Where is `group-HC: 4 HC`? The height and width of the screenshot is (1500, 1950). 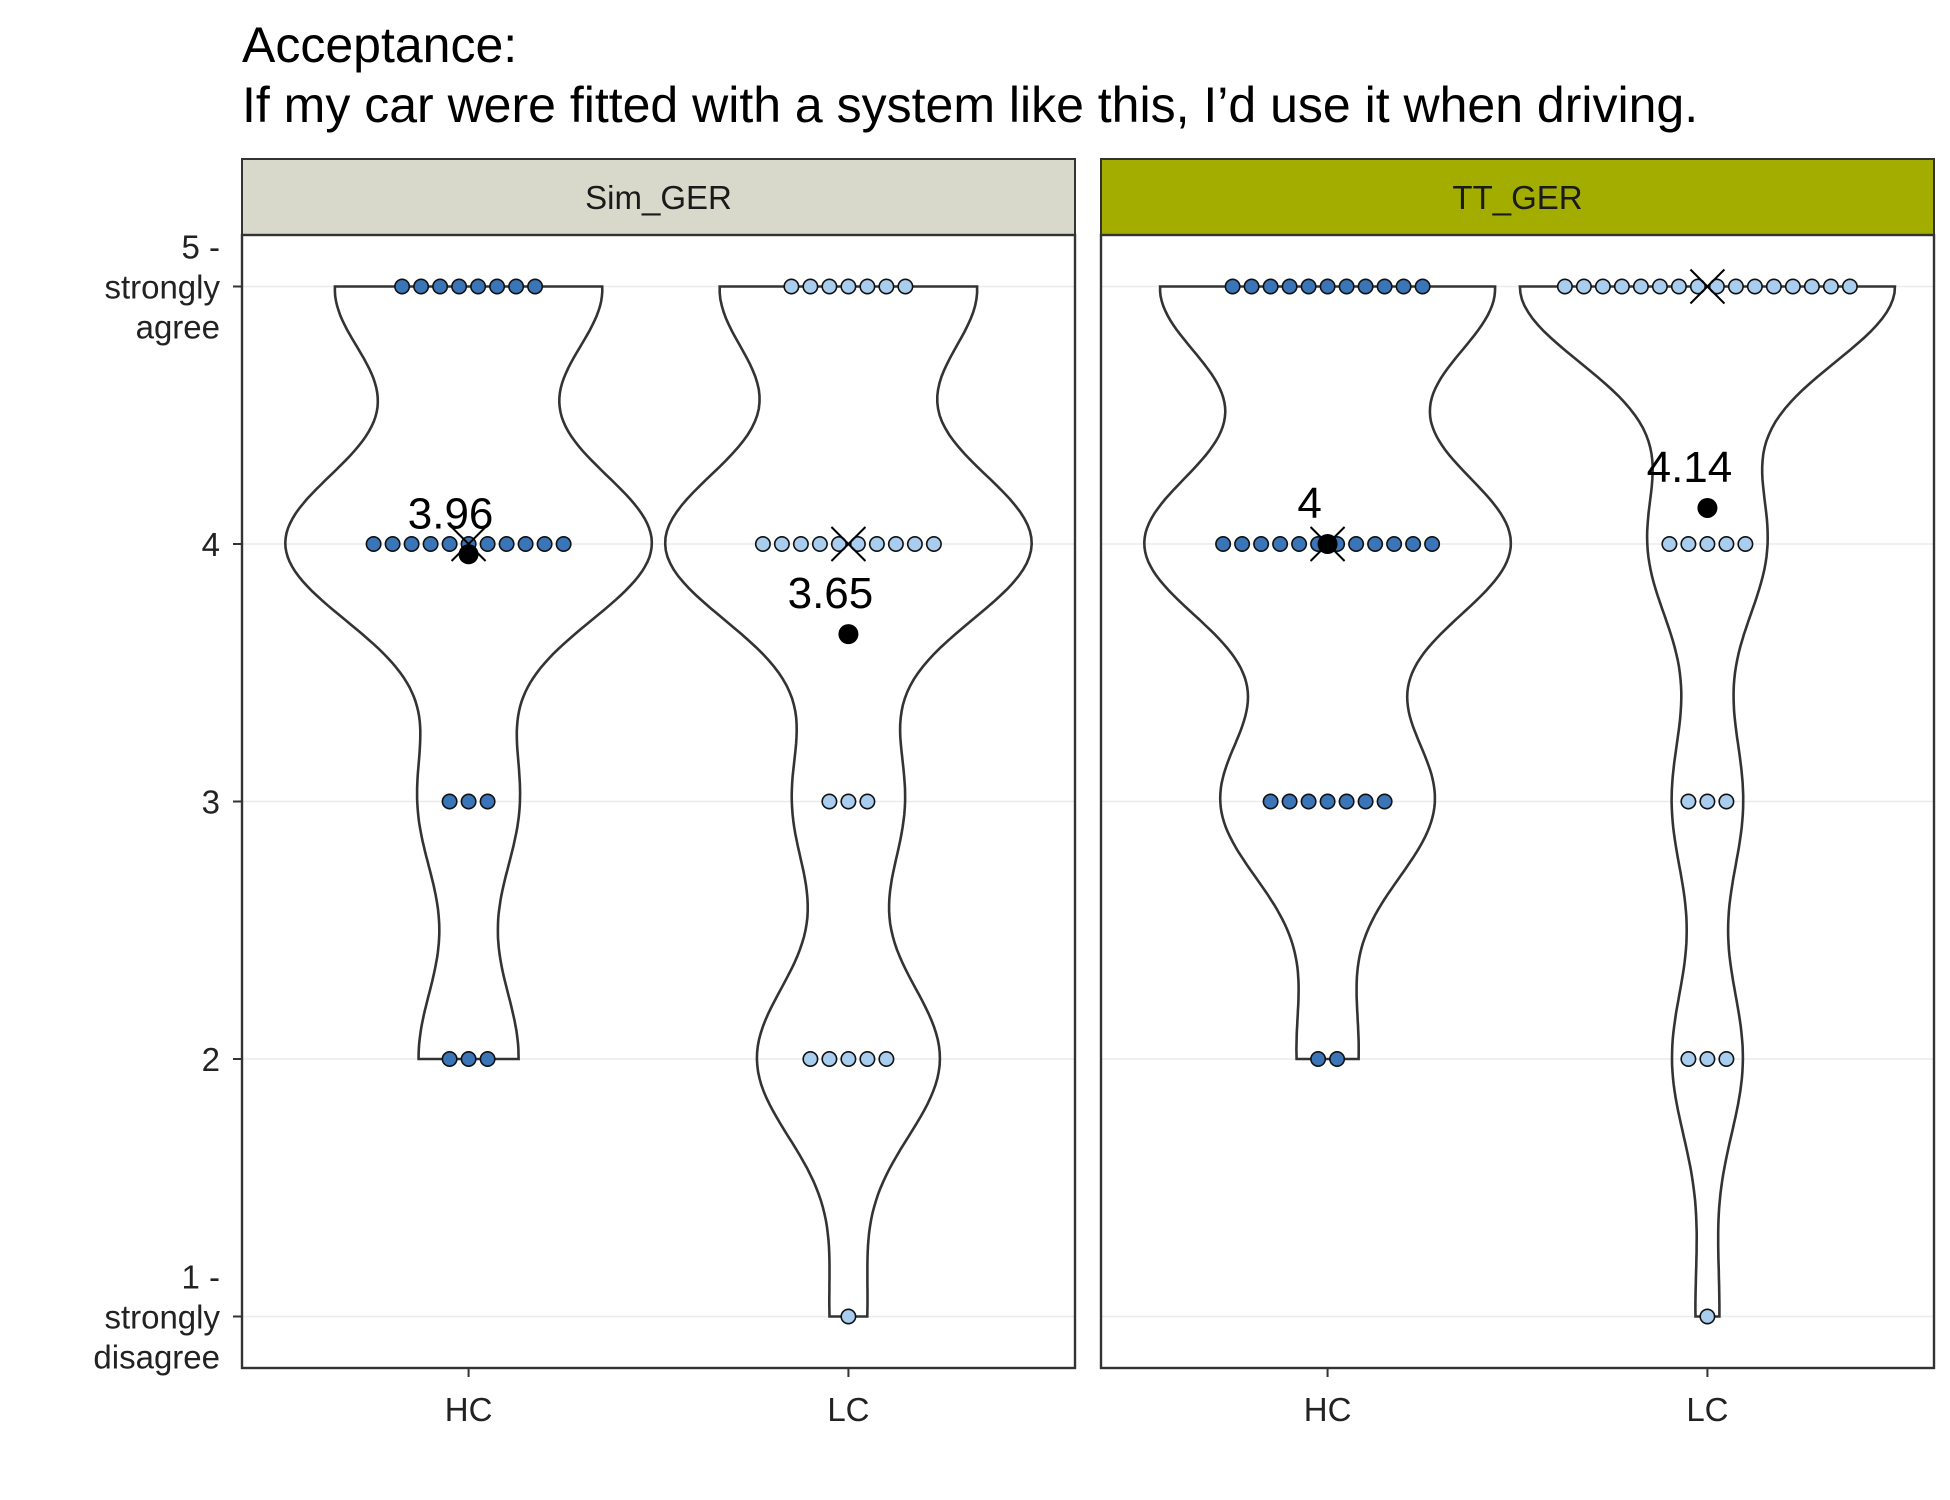 group-HC: 4 HC is located at coordinates (1327, 853).